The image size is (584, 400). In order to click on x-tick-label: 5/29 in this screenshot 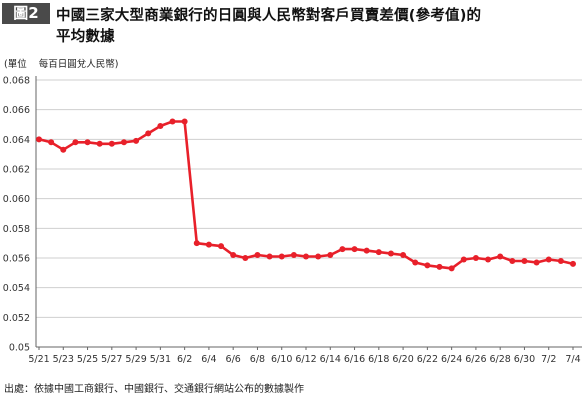, I will do `click(135, 359)`.